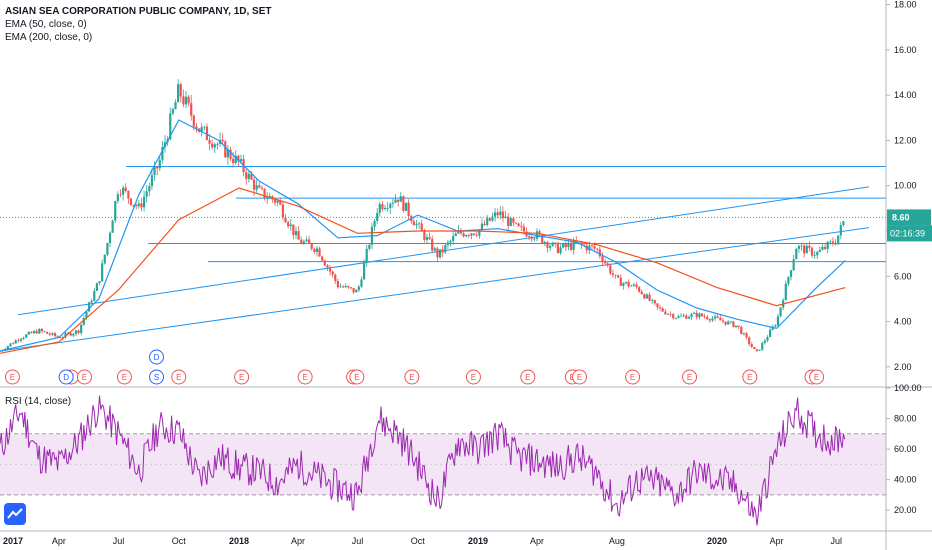 The width and height of the screenshot is (932, 550). What do you see at coordinates (46, 24) in the screenshot?
I see `ema50-label: EMA (50, close, 0)` at bounding box center [46, 24].